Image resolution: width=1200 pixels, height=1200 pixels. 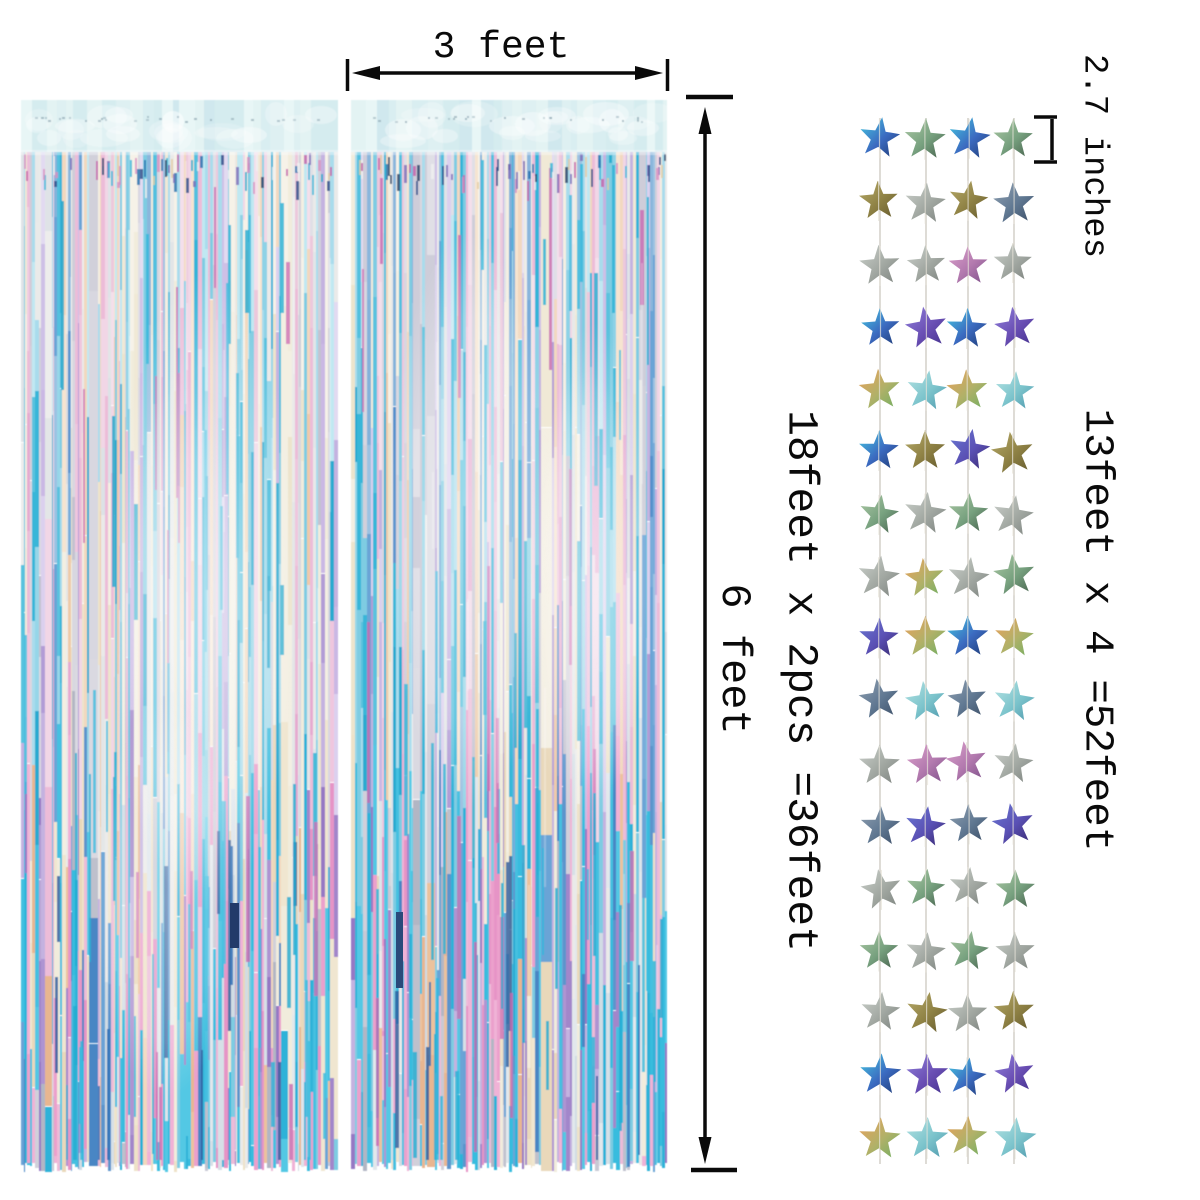 I want to click on svg-text: 3 feet, so click(x=501, y=47).